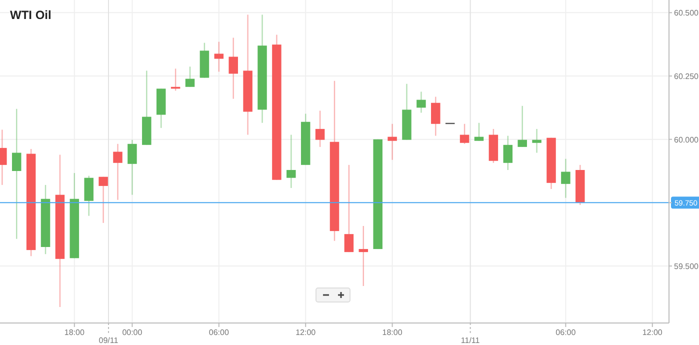 This screenshot has height=345, width=699. What do you see at coordinates (686, 266) in the screenshot?
I see `y-tick-label: 59.500` at bounding box center [686, 266].